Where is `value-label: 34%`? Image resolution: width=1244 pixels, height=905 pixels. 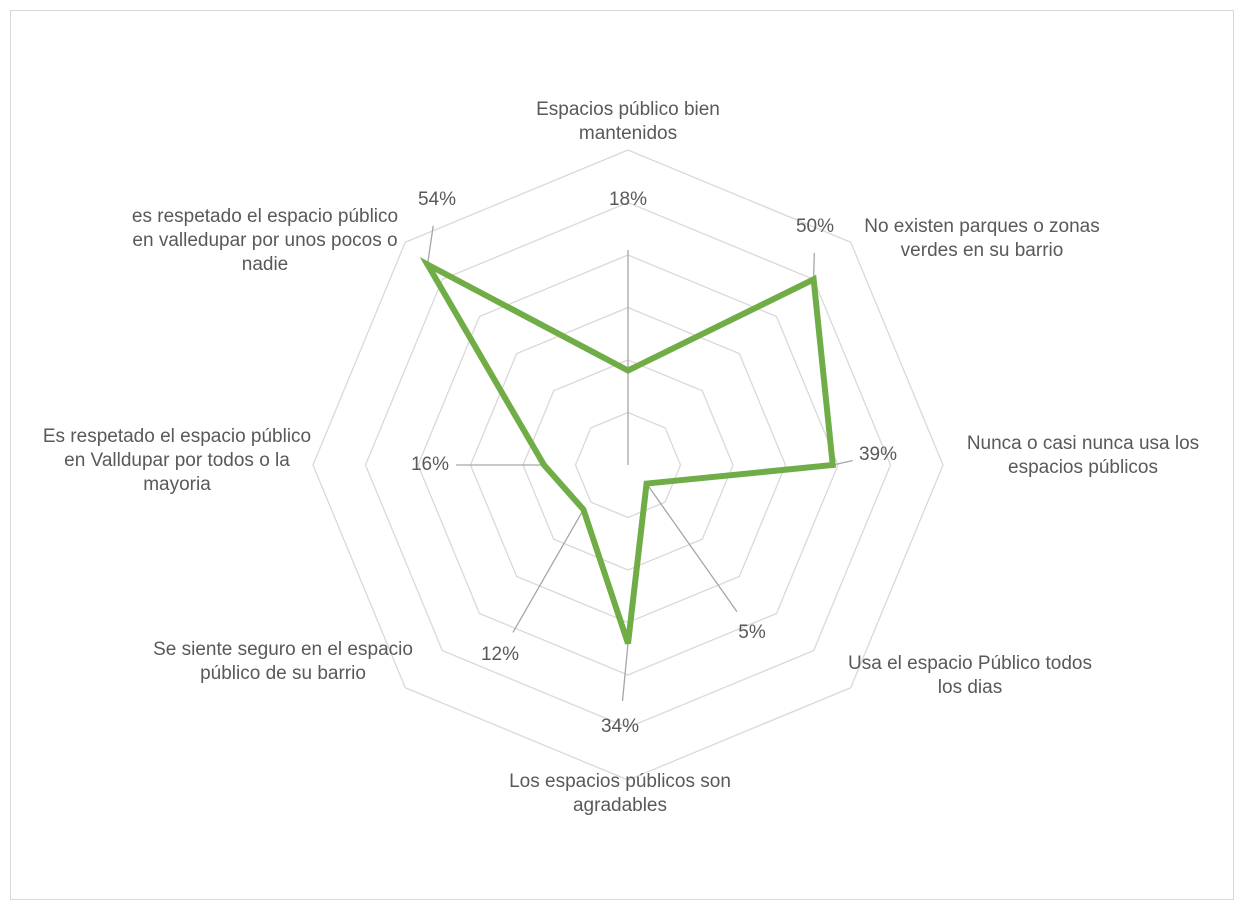 value-label: 34% is located at coordinates (620, 726).